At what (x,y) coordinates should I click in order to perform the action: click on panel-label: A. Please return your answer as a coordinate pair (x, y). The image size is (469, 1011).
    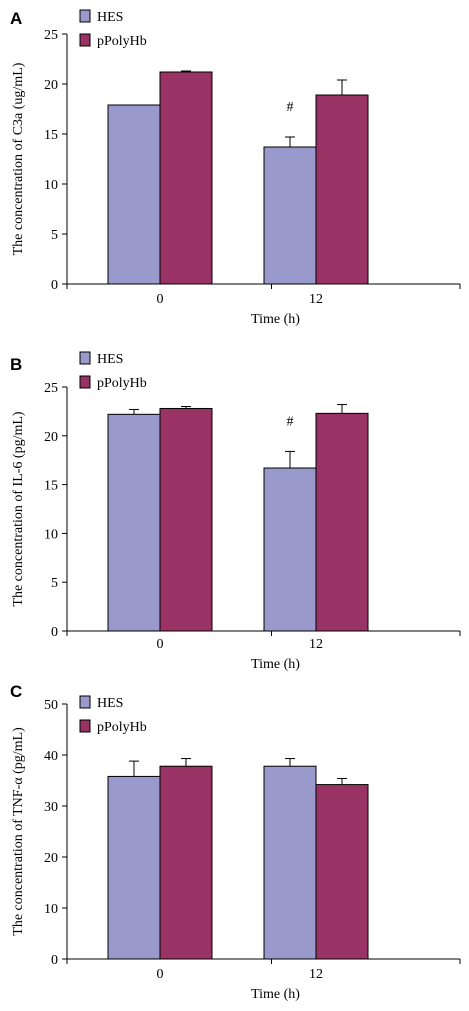
    Looking at the image, I should click on (16, 18).